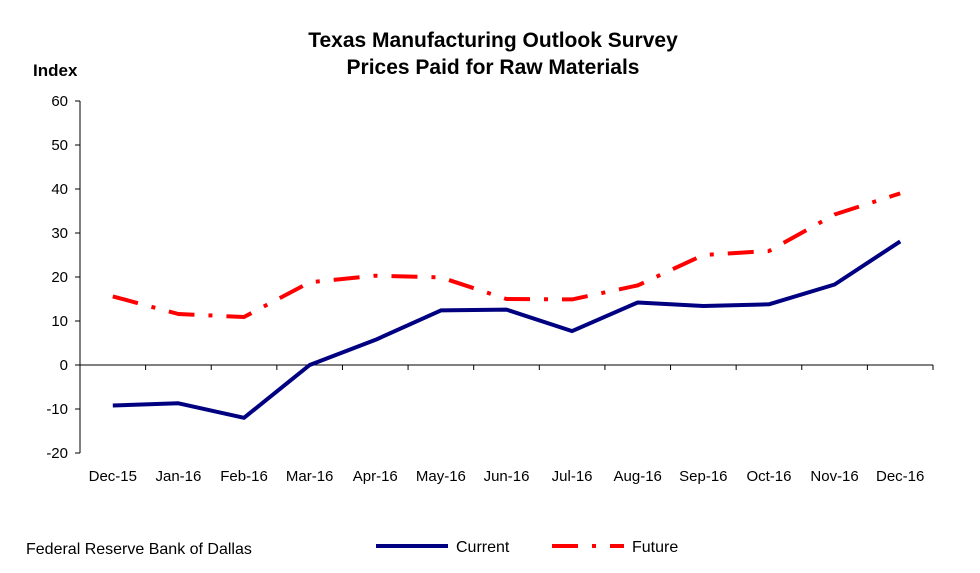 This screenshot has width=980, height=573. Describe the element at coordinates (375, 476) in the screenshot. I see `x-tick-label: Apr-16` at that location.